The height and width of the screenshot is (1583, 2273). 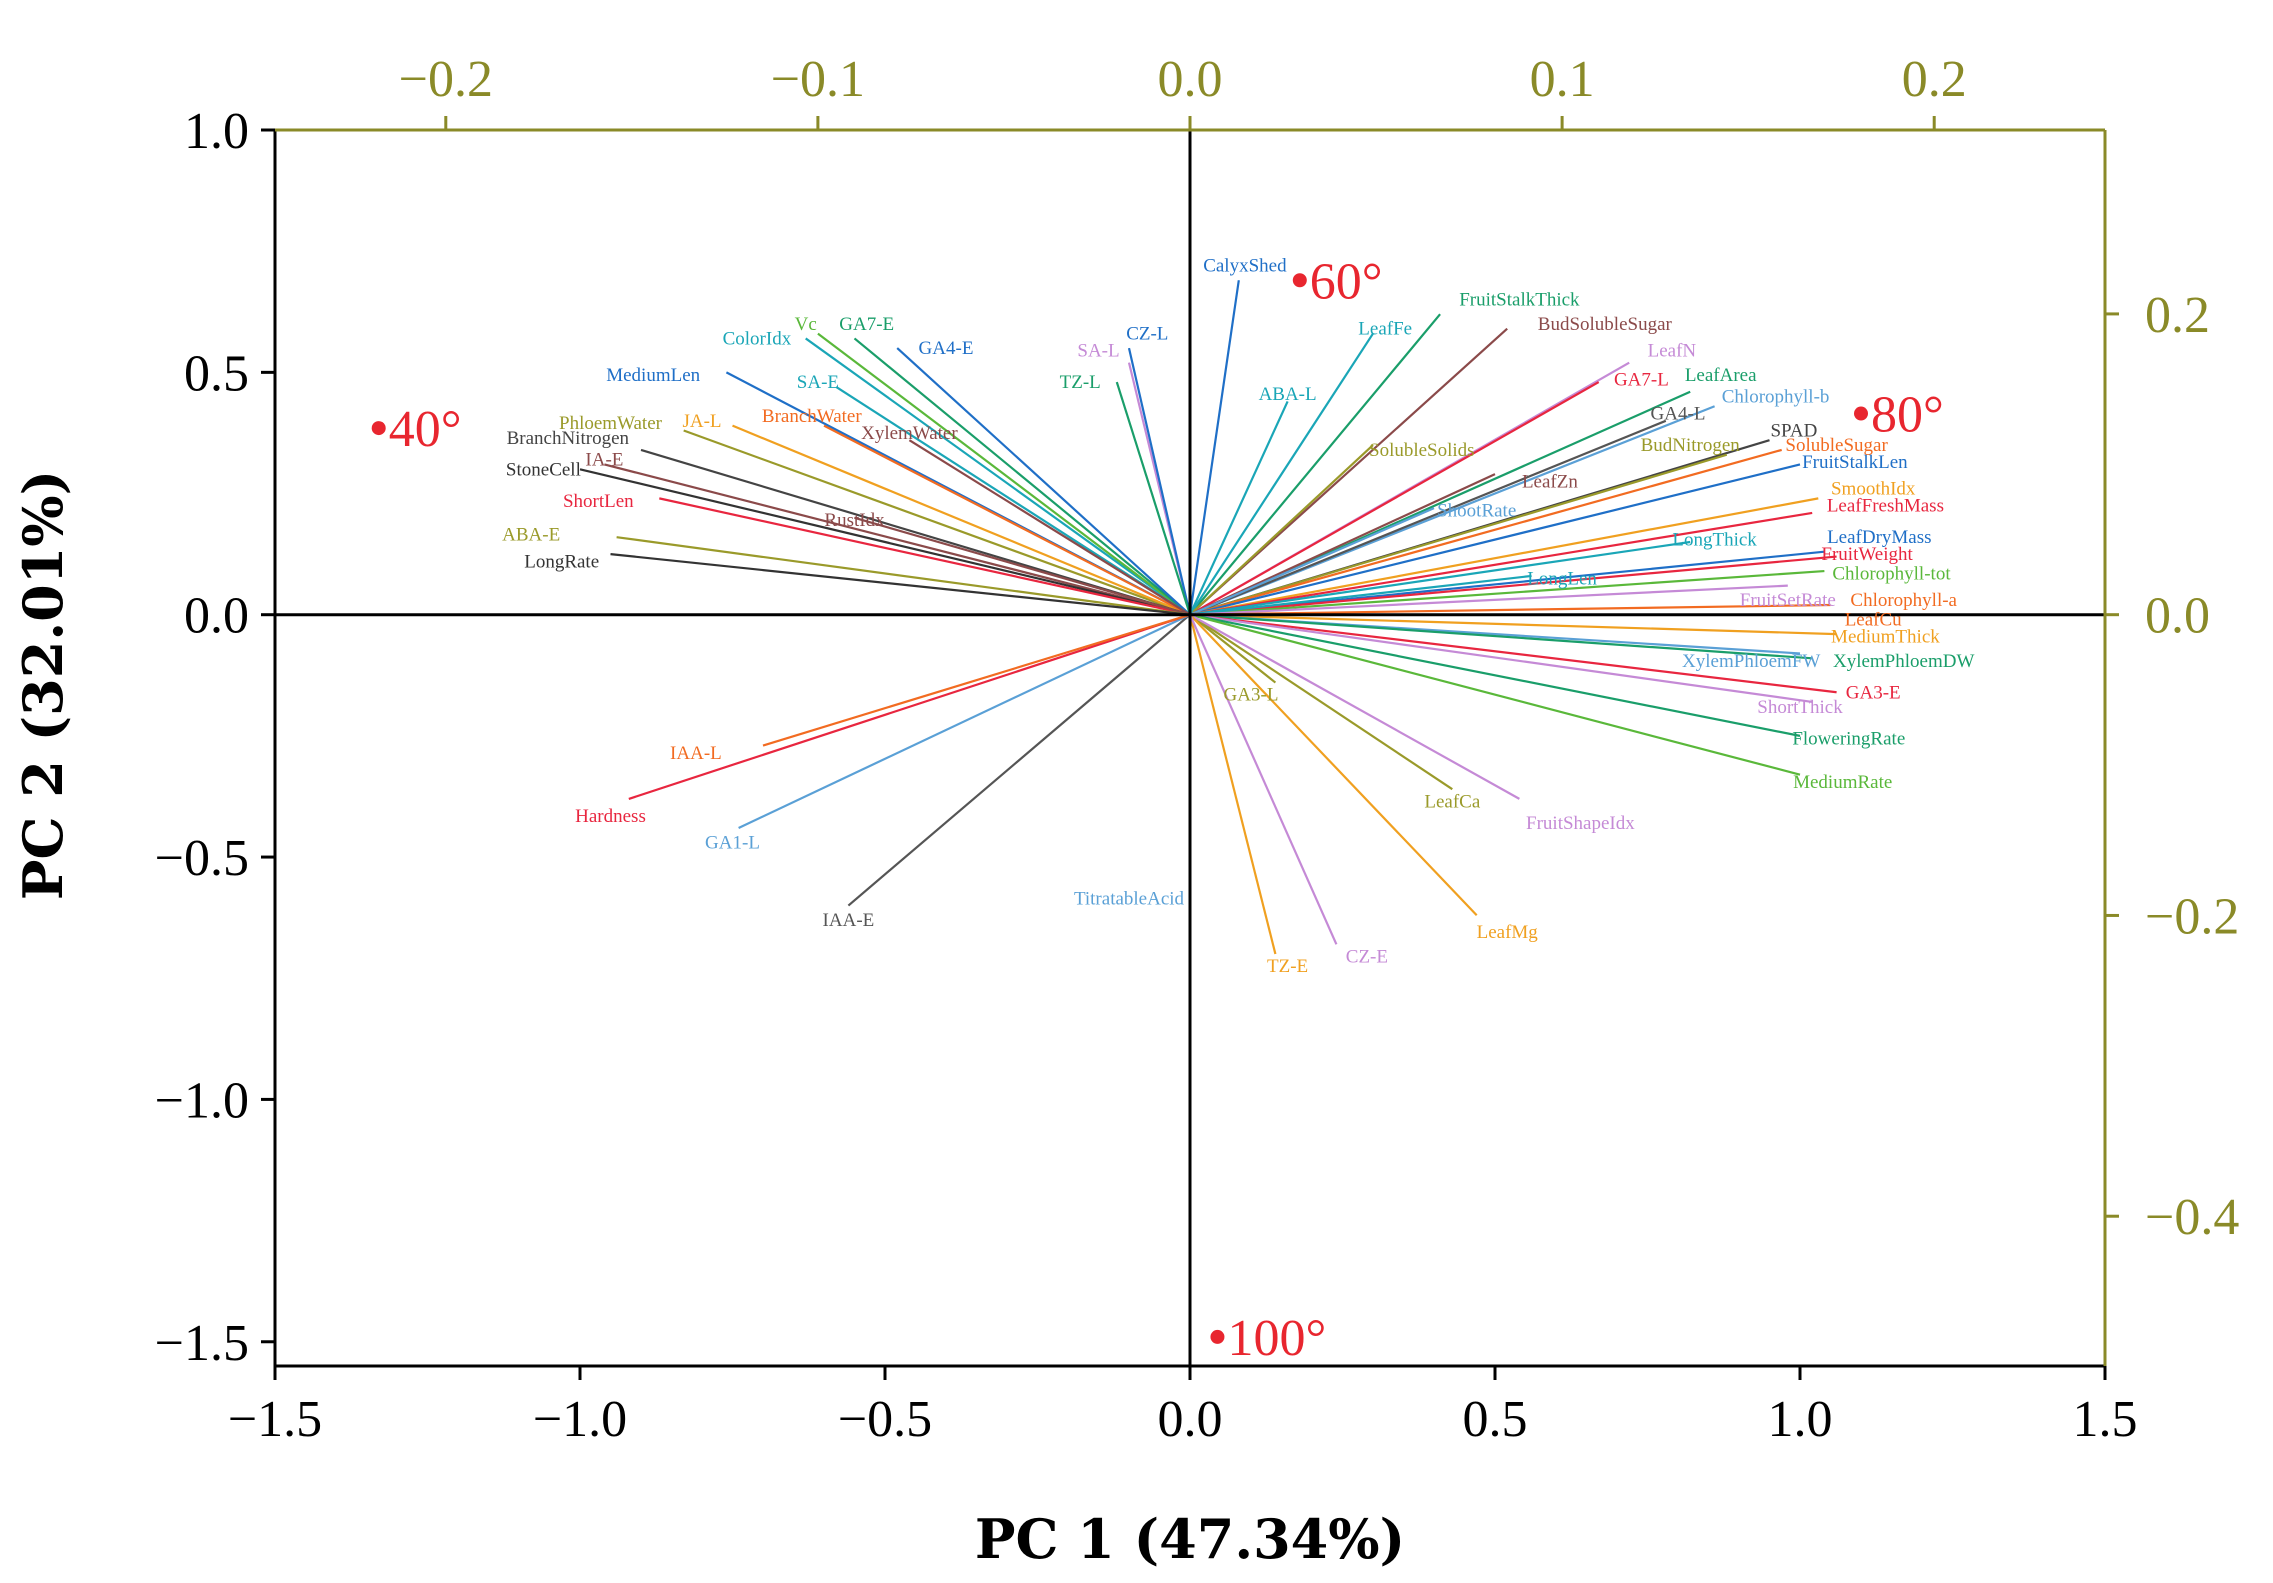 I want to click on loading-label-aba-l: ABA-L, so click(x=1288, y=394).